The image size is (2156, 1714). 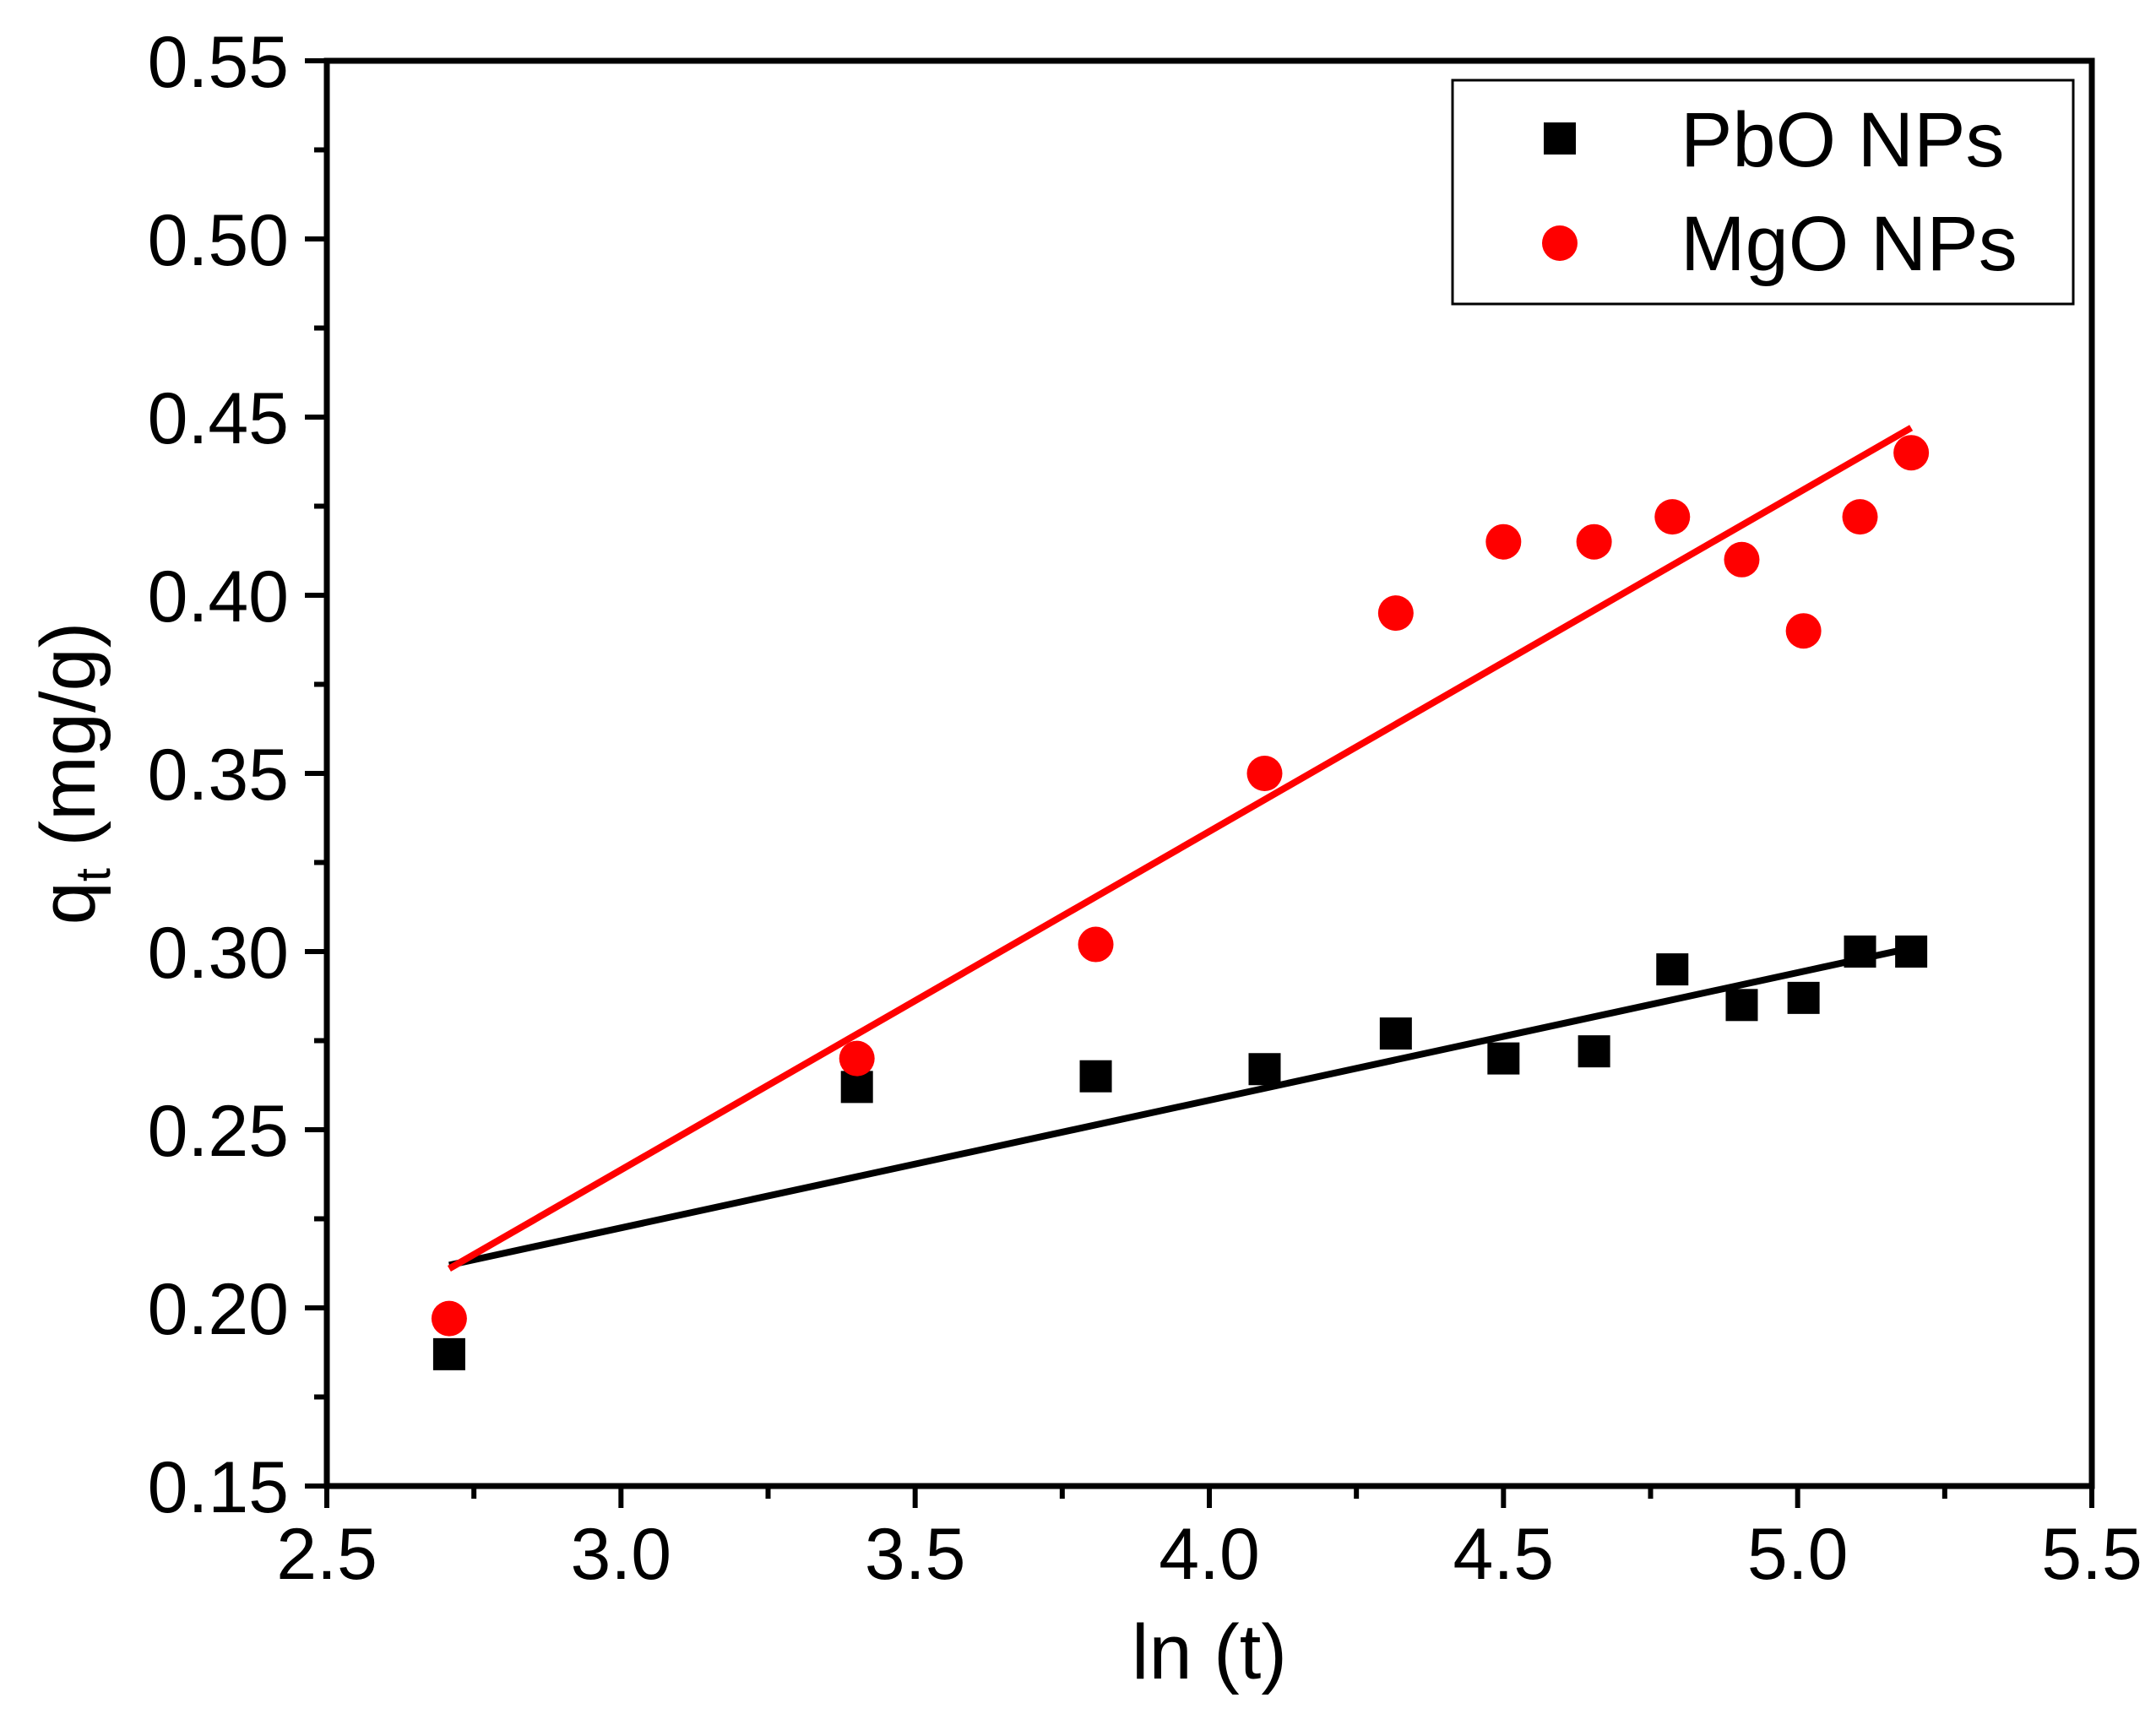 I want to click on legend-label-pbo: PbO NPs, so click(x=1843, y=140).